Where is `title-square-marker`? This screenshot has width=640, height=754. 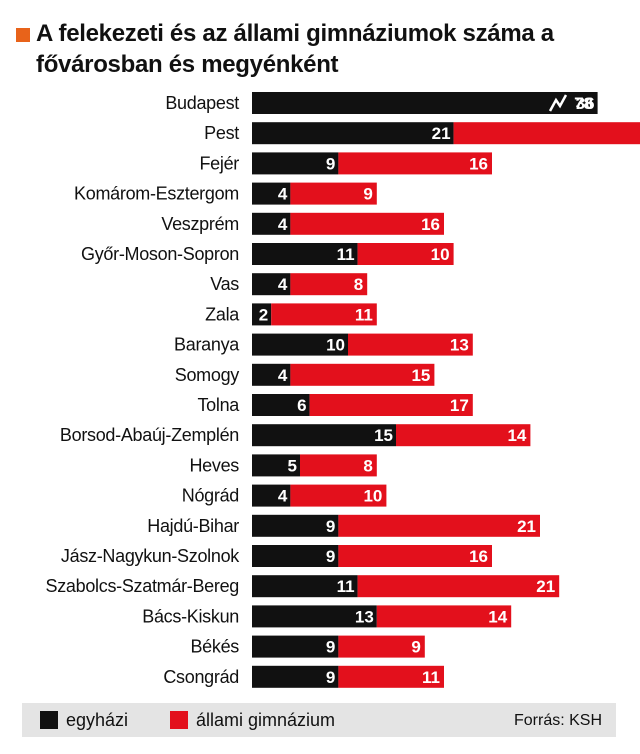
title-square-marker is located at coordinates (23, 35).